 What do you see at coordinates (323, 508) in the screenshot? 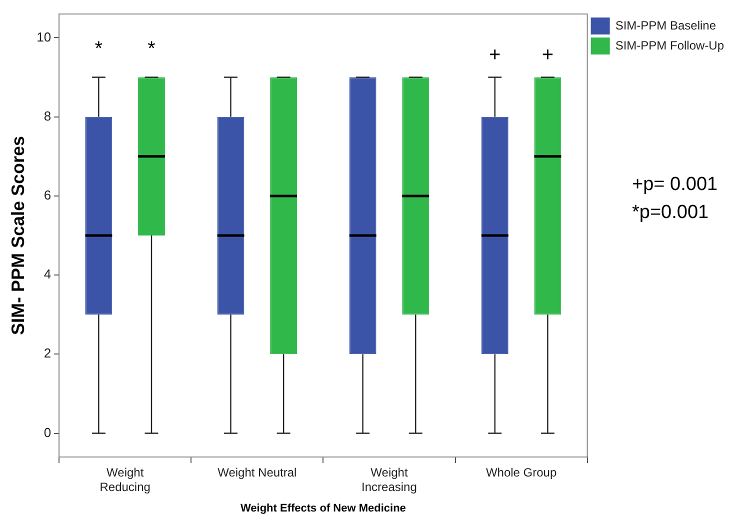
I see `x-axis-title: Weight Effects of New Medicine` at bounding box center [323, 508].